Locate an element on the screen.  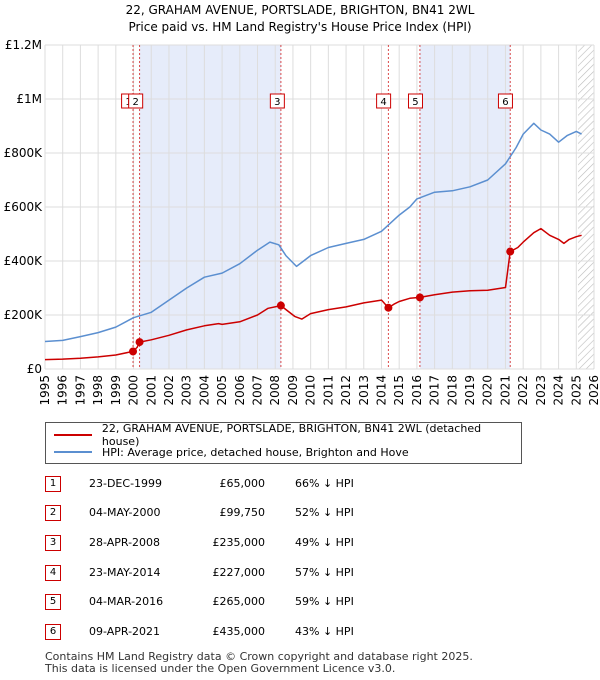
y-tick-label: £1.2M is located at coordinates (23, 45).